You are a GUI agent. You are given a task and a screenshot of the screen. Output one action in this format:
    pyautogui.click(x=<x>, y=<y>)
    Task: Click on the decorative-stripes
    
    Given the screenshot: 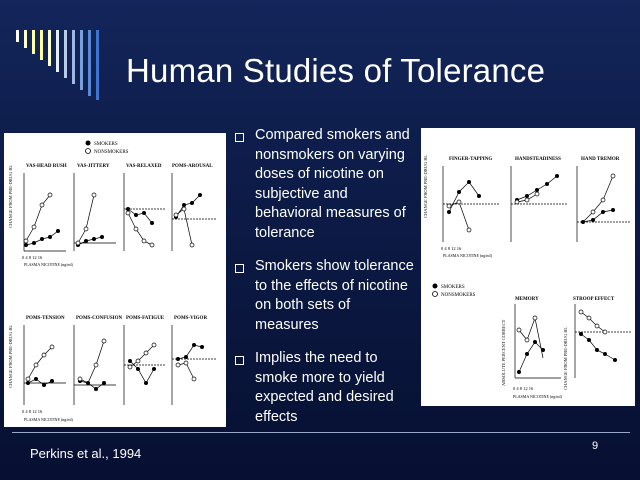 What is the action you would take?
    pyautogui.click(x=57, y=65)
    